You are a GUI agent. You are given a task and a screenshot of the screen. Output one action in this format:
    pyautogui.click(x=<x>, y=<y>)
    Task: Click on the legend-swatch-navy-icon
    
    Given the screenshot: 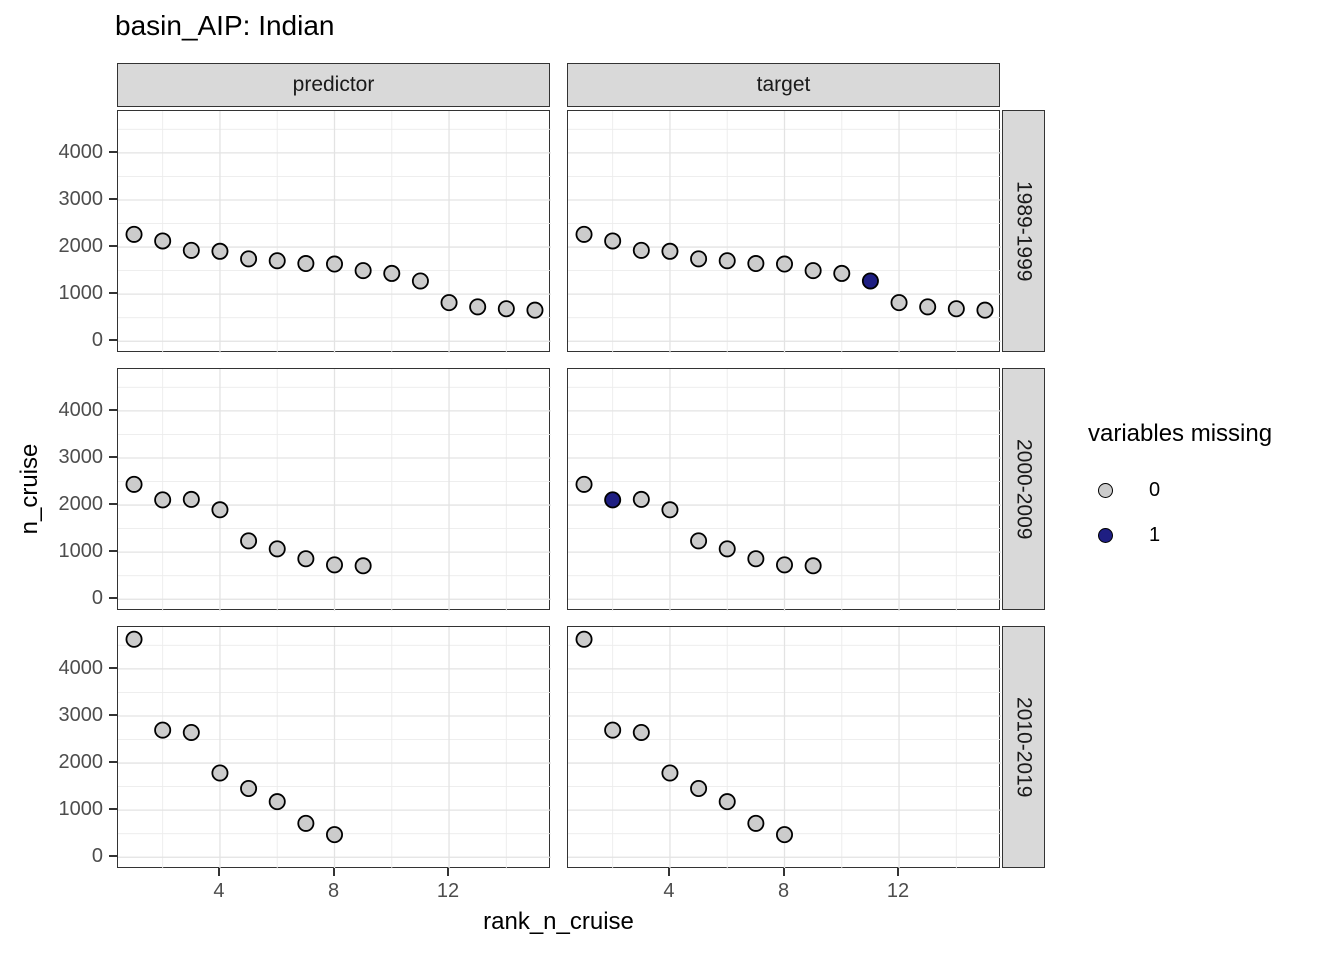 What is the action you would take?
    pyautogui.click(x=1105, y=535)
    